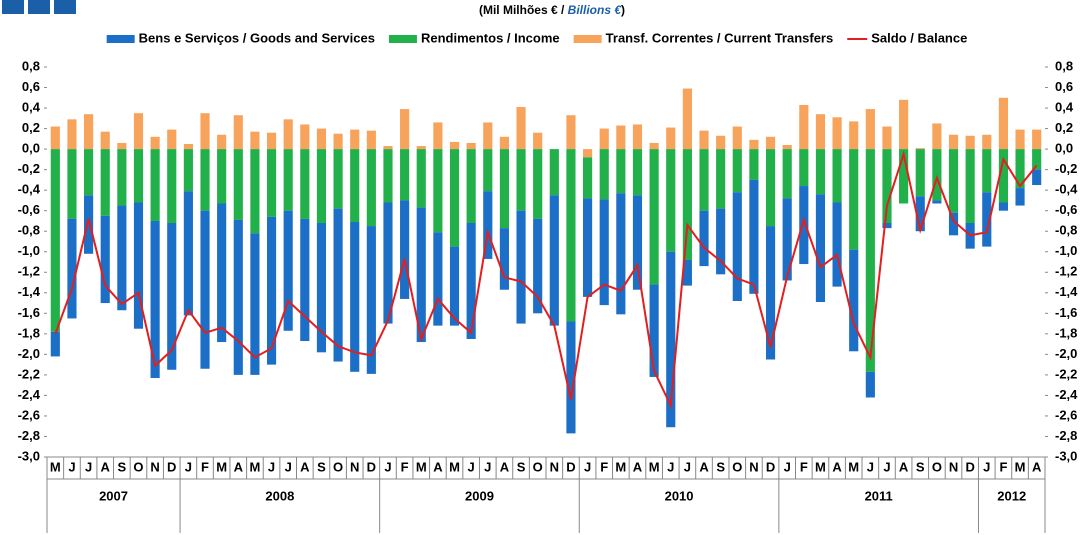  I want to click on y-tick-label: -2,4, so click(29, 394).